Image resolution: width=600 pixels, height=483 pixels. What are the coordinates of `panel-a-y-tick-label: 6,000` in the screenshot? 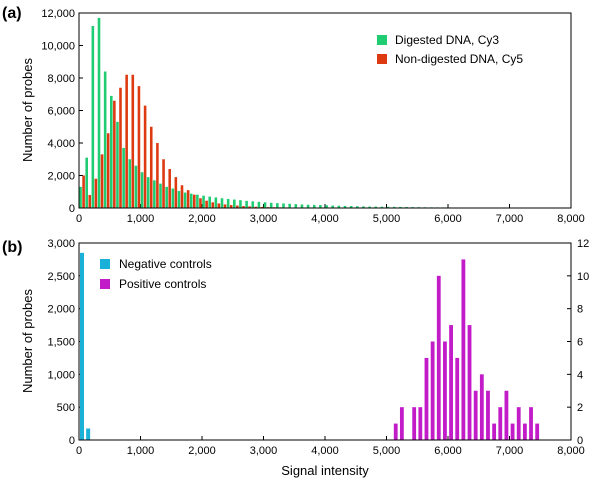 It's located at (61, 112).